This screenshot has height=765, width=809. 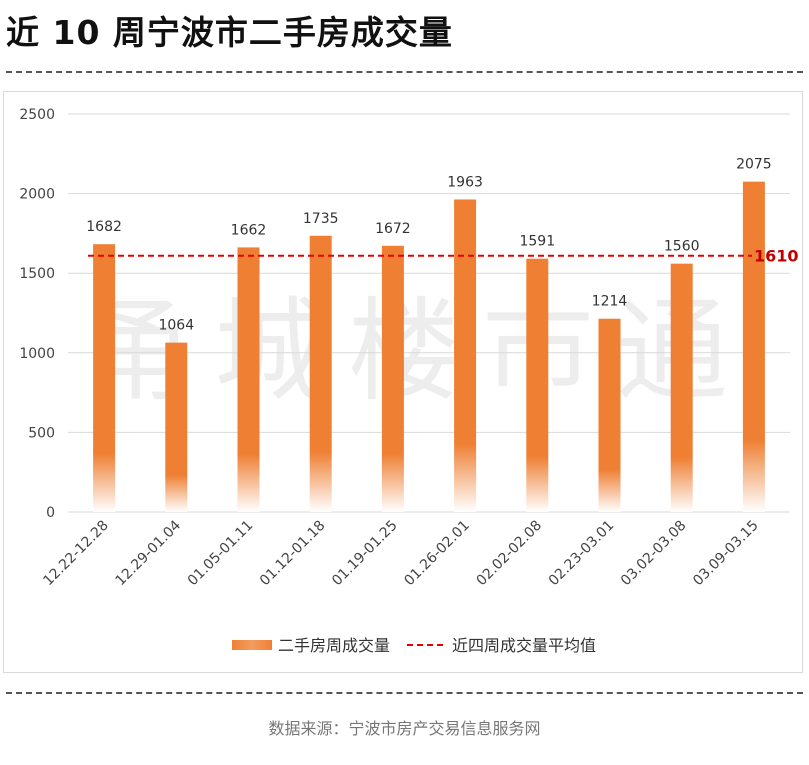 I want to click on data-label: 1963, so click(x=465, y=182).